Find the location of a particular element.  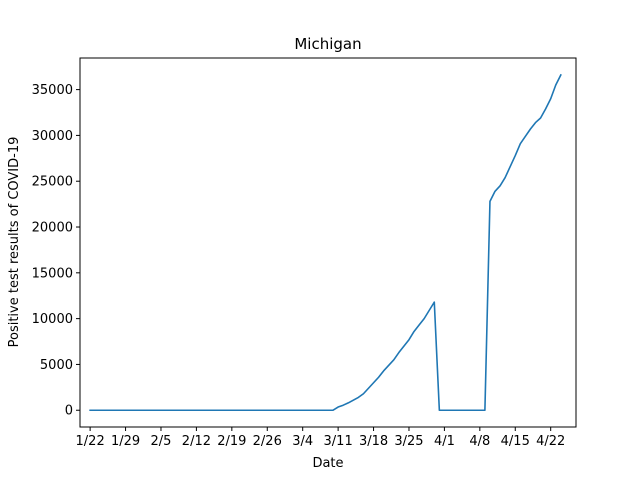

x-tick-label: 4/8 is located at coordinates (479, 441).